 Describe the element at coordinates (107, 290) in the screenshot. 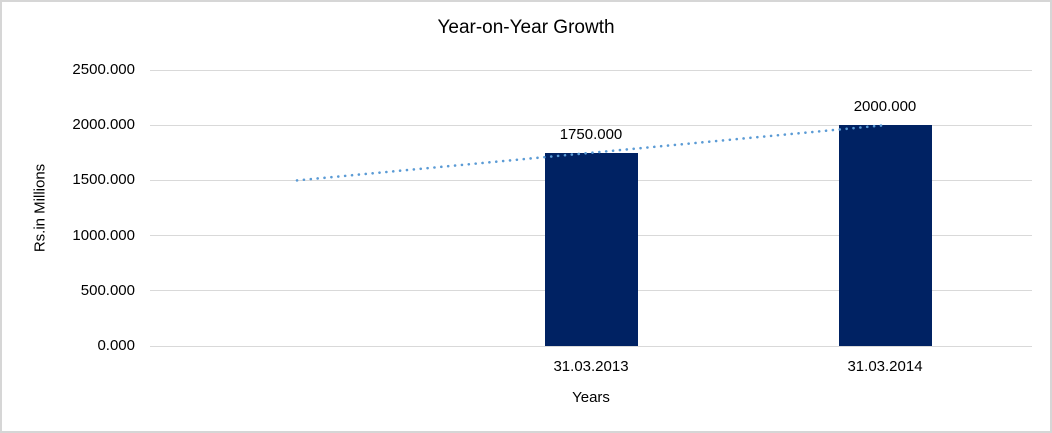

I see `y-tick-label: 500.000` at that location.